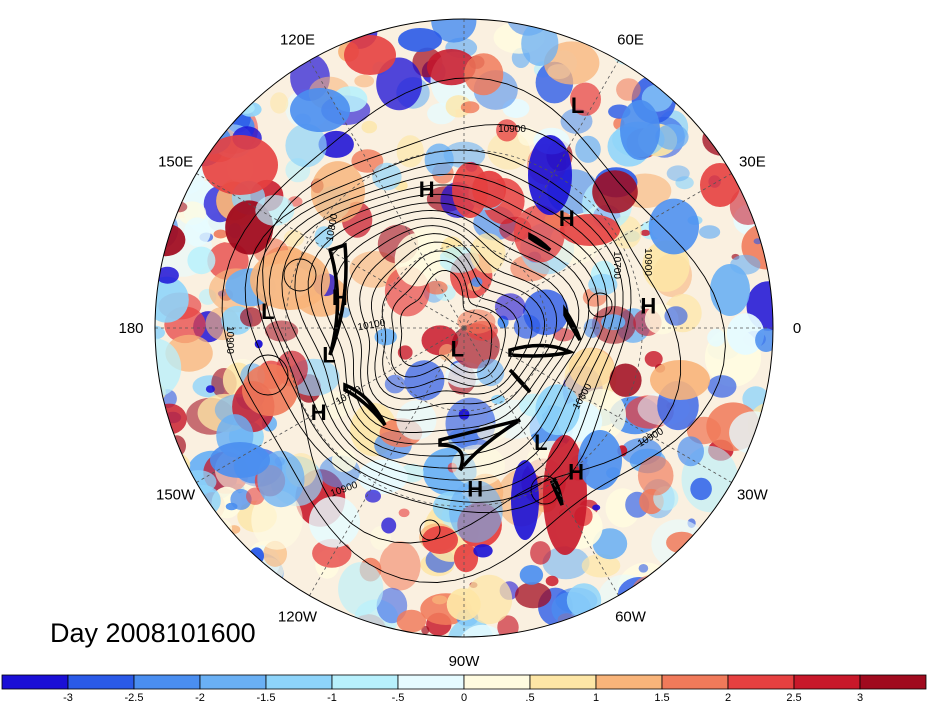  Describe the element at coordinates (200, 697) in the screenshot. I see `colorbar-tick-label: -2` at that location.